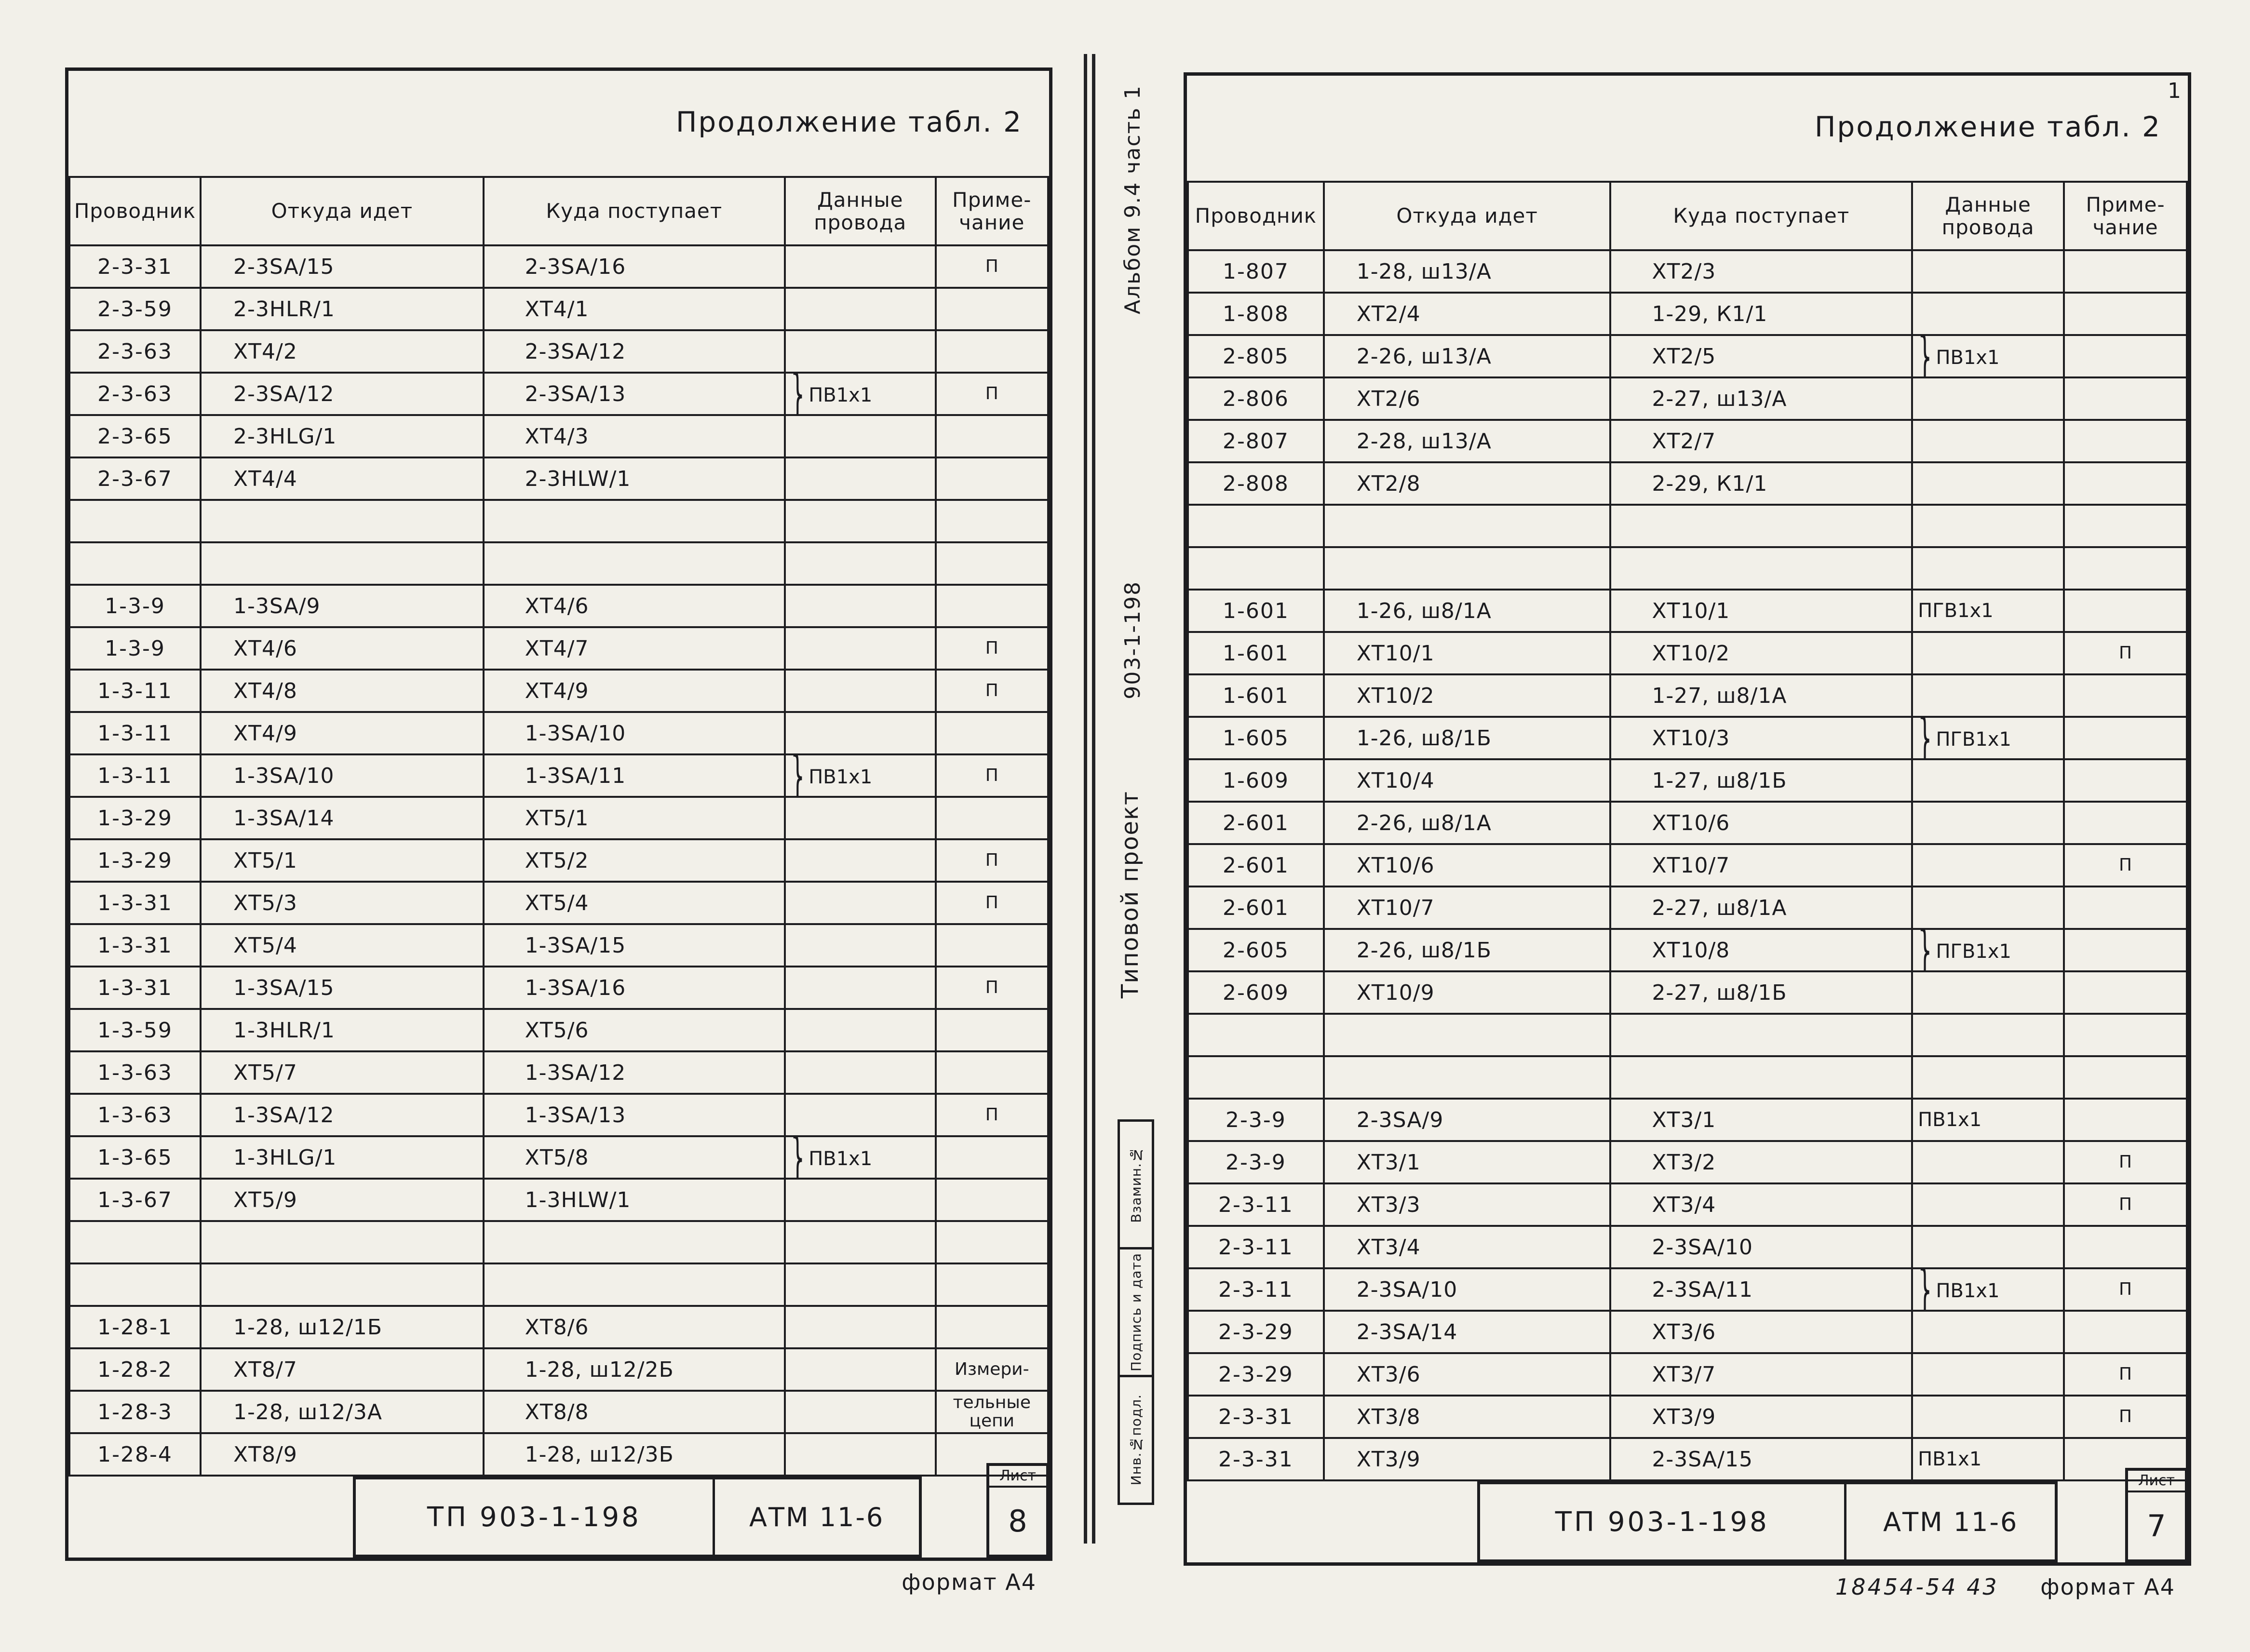 Image resolution: width=2250 pixels, height=1652 pixels. I want to click on to-text: ХТ10/2, so click(1691, 653).